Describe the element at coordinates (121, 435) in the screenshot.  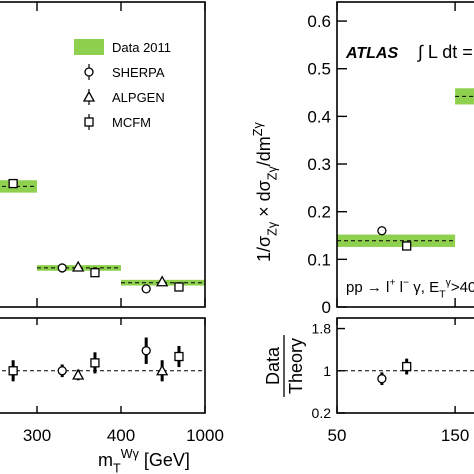
I see `x-tick-label: 400` at that location.